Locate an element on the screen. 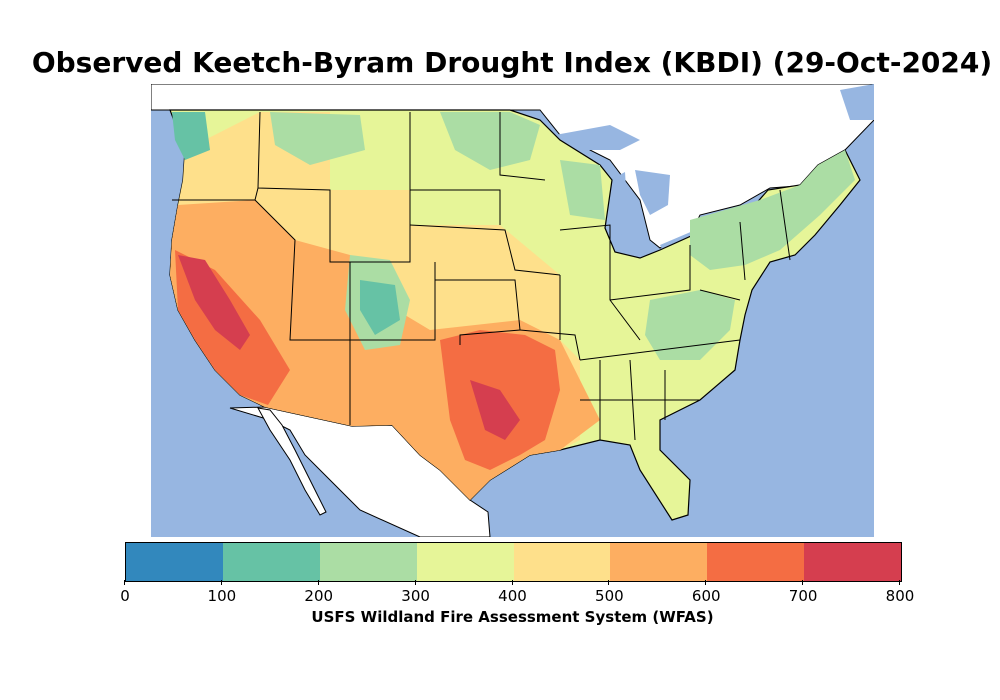 The image size is (1000, 700). colorbar is located at coordinates (513, 562).